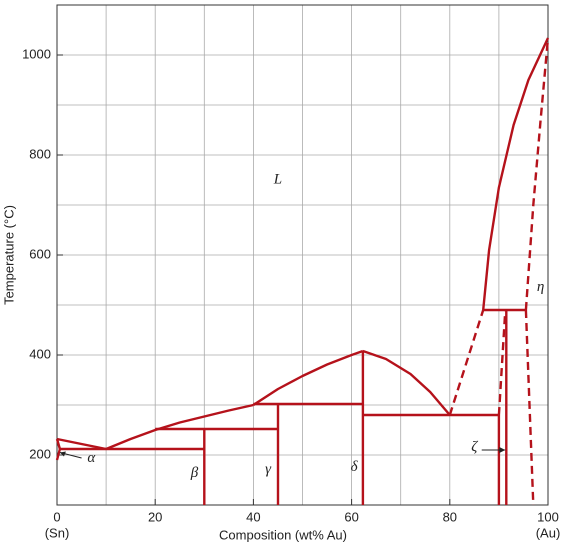 The image size is (566, 548). Describe the element at coordinates (540, 287) in the screenshot. I see `phase-label: η` at that location.